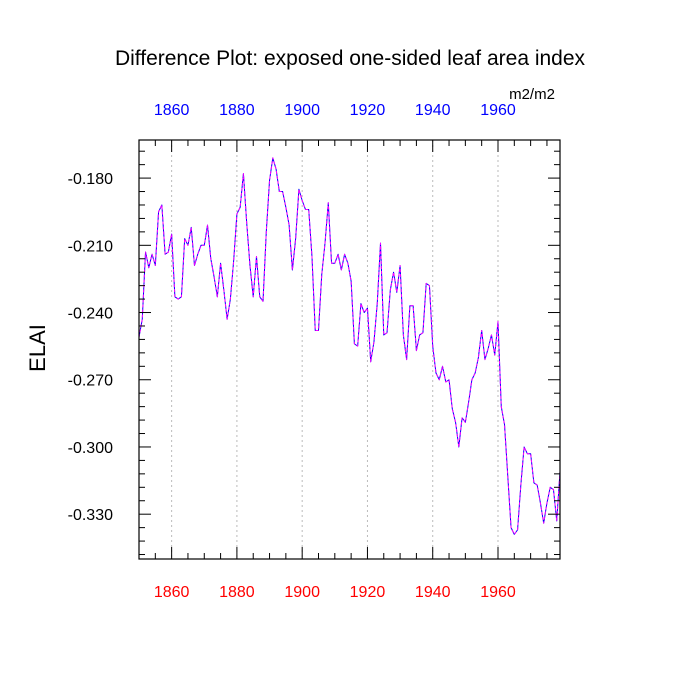 The width and height of the screenshot is (700, 700). Describe the element at coordinates (433, 110) in the screenshot. I see `x-tick-label-top-1940: 1940` at that location.